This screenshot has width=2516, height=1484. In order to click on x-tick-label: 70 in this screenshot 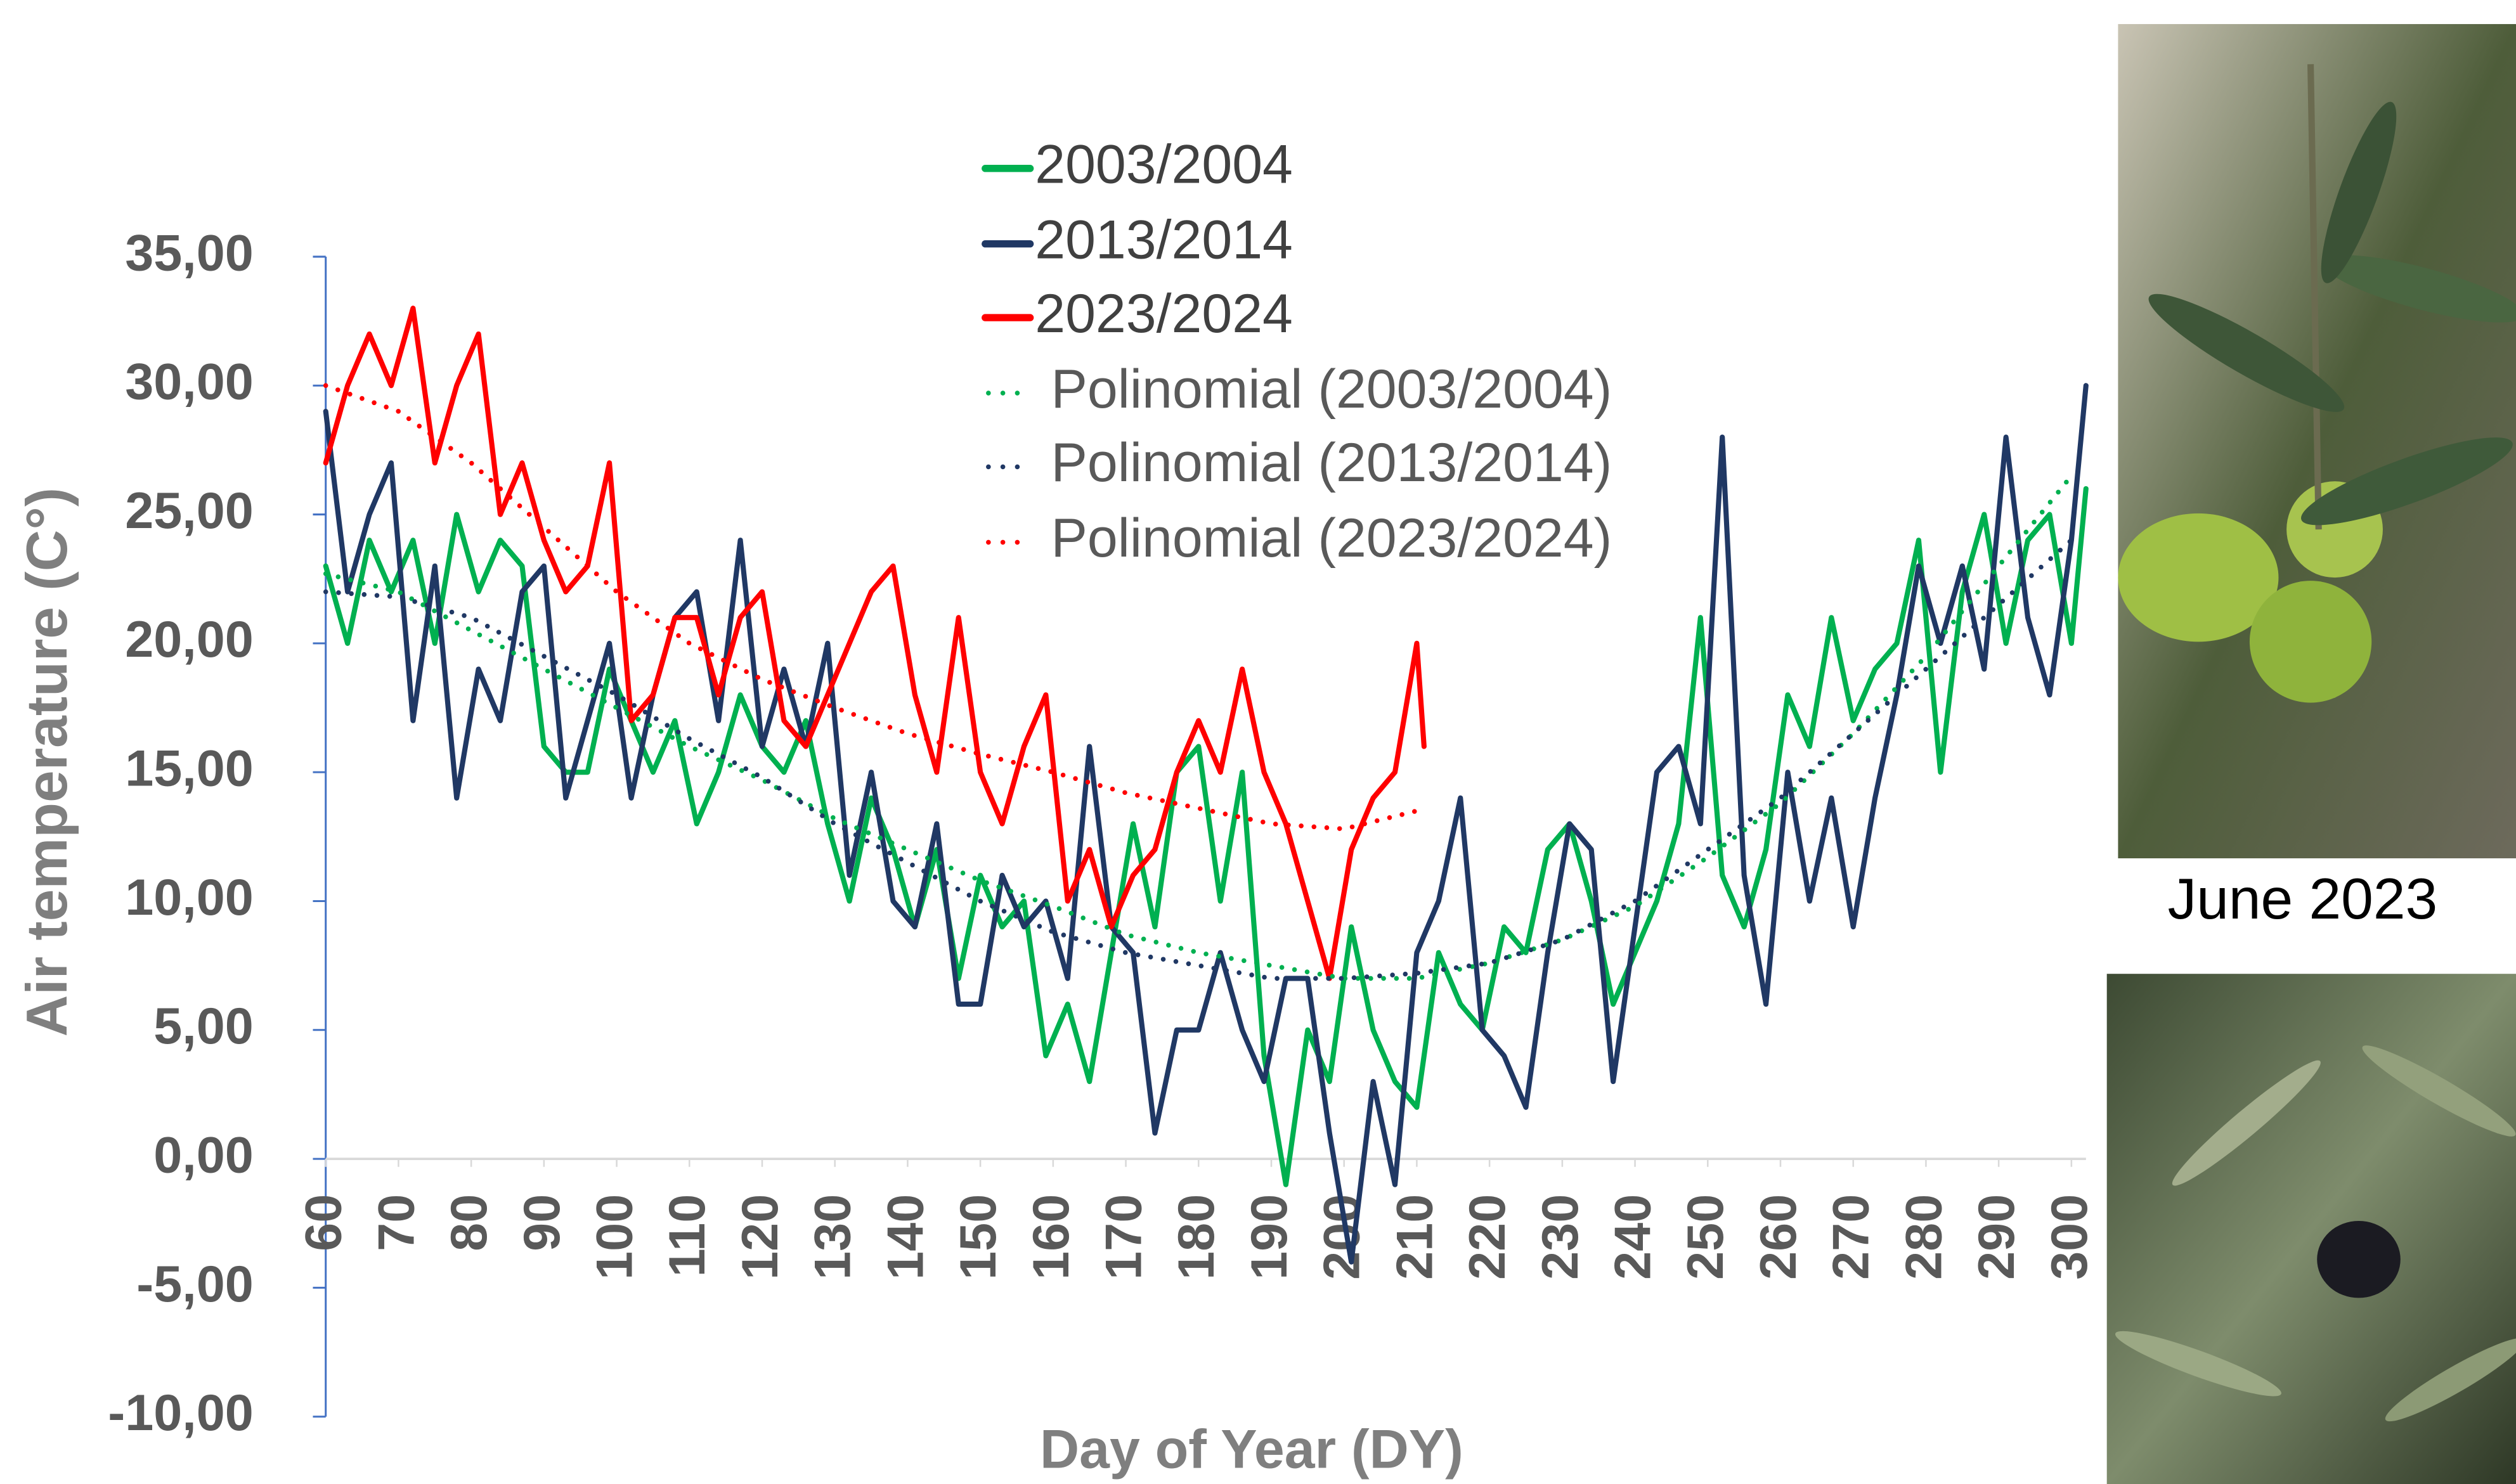, I will do `click(396, 1222)`.